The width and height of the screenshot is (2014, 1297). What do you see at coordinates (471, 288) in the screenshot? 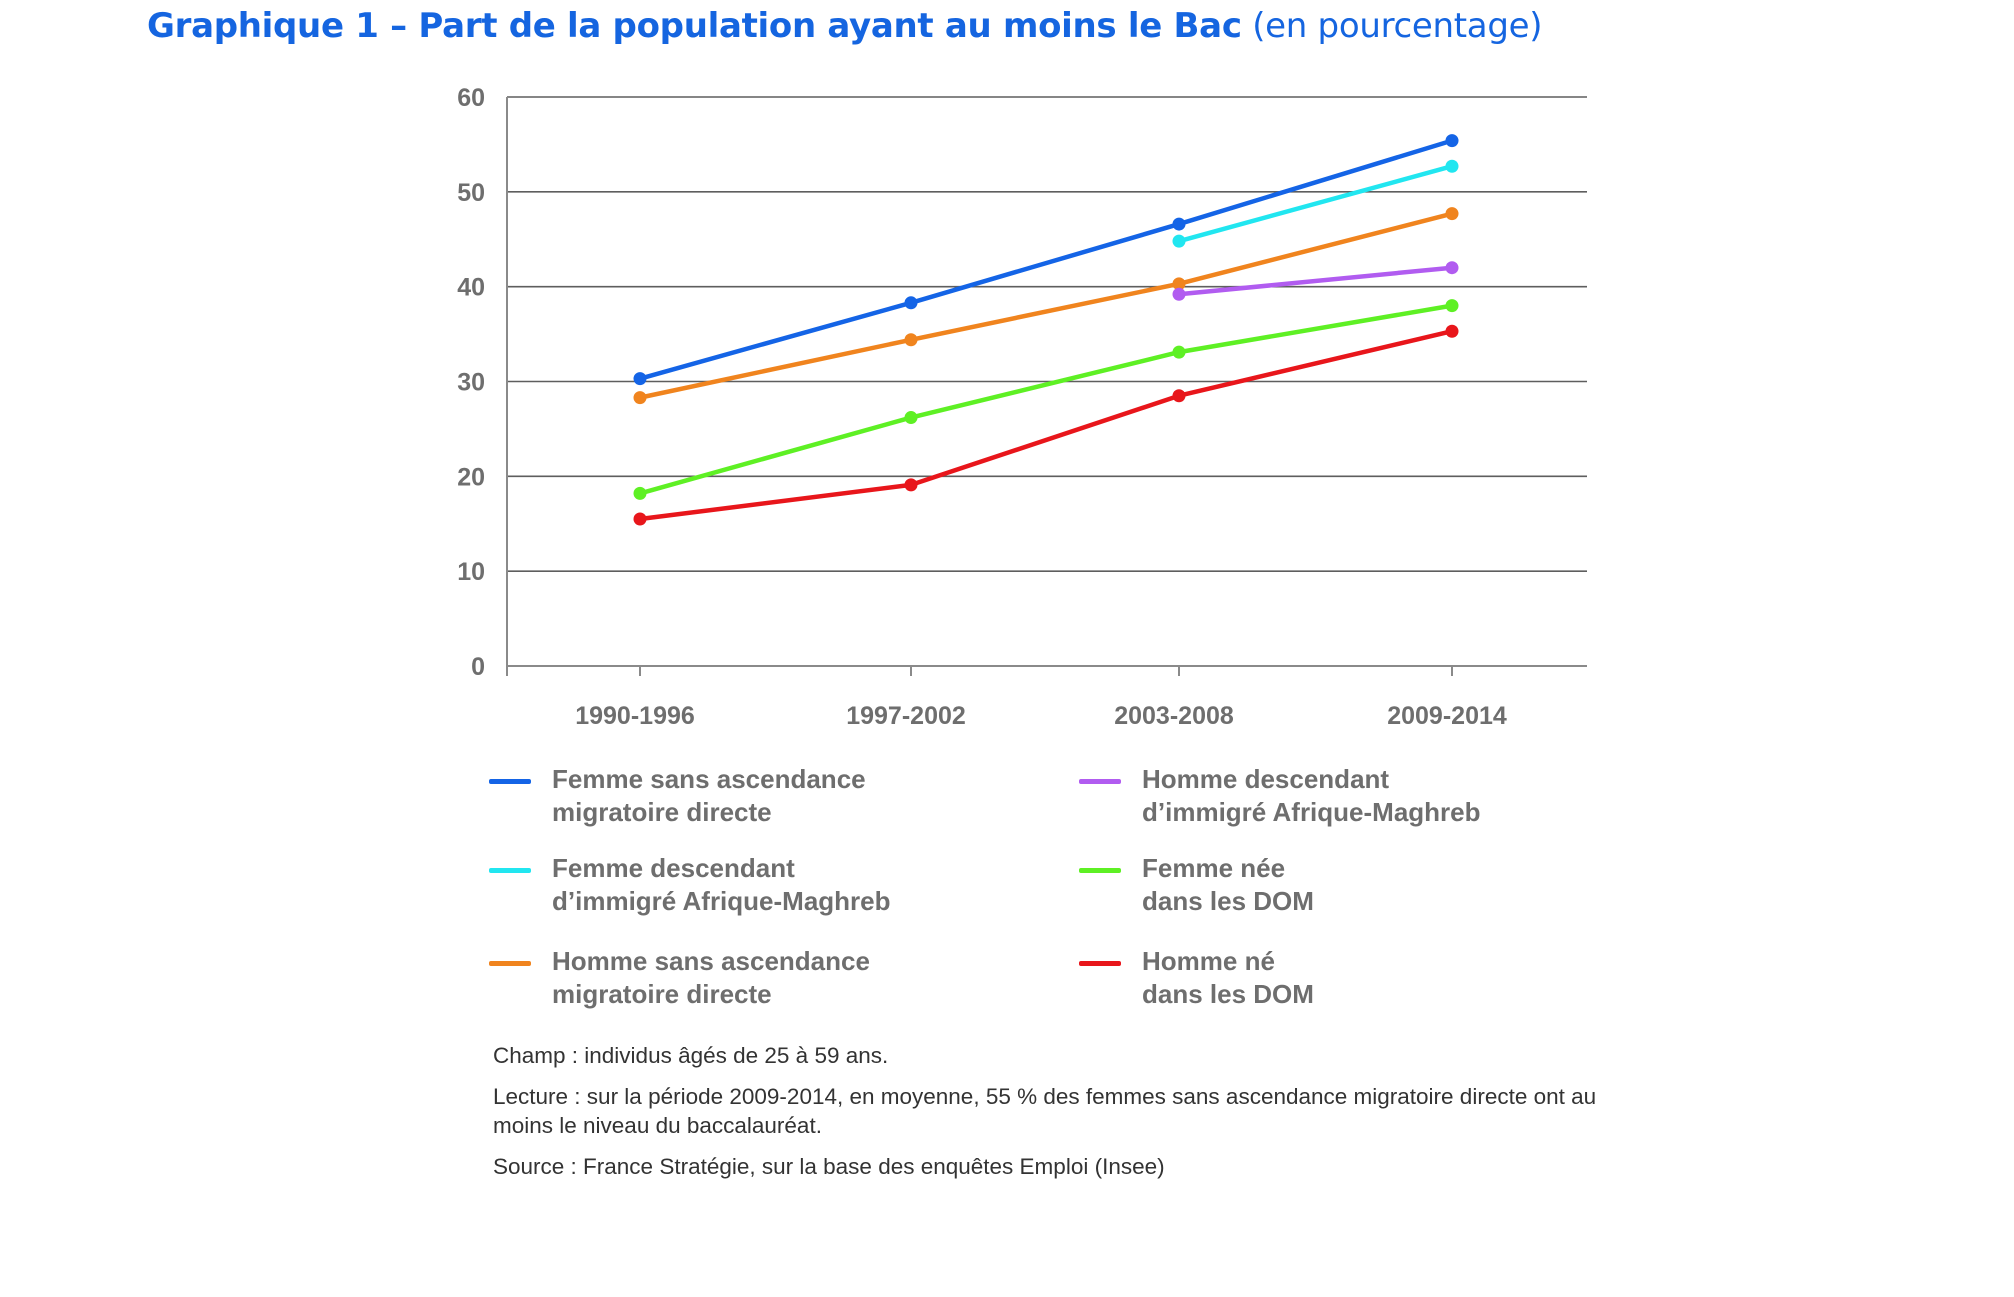
I see `y-tick-label: 40` at bounding box center [471, 288].